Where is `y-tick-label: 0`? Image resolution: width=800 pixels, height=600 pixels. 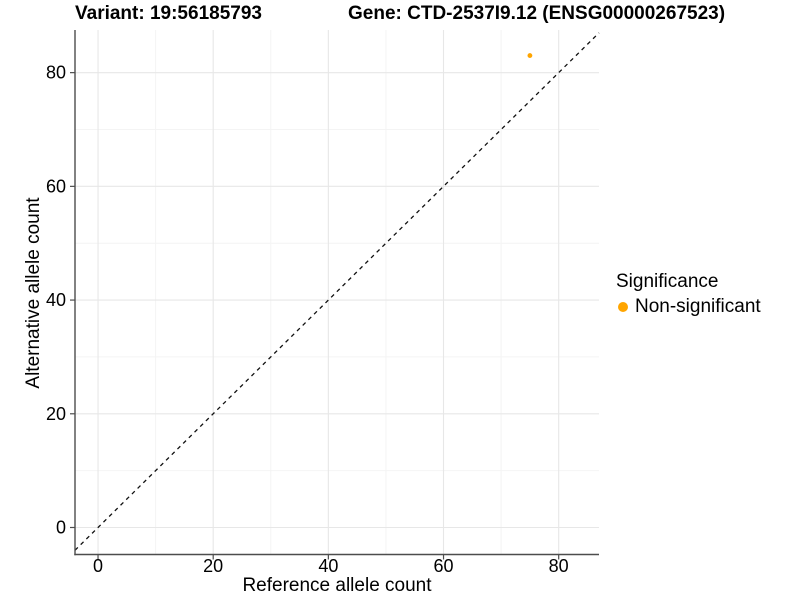 y-tick-label: 0 is located at coordinates (61, 527).